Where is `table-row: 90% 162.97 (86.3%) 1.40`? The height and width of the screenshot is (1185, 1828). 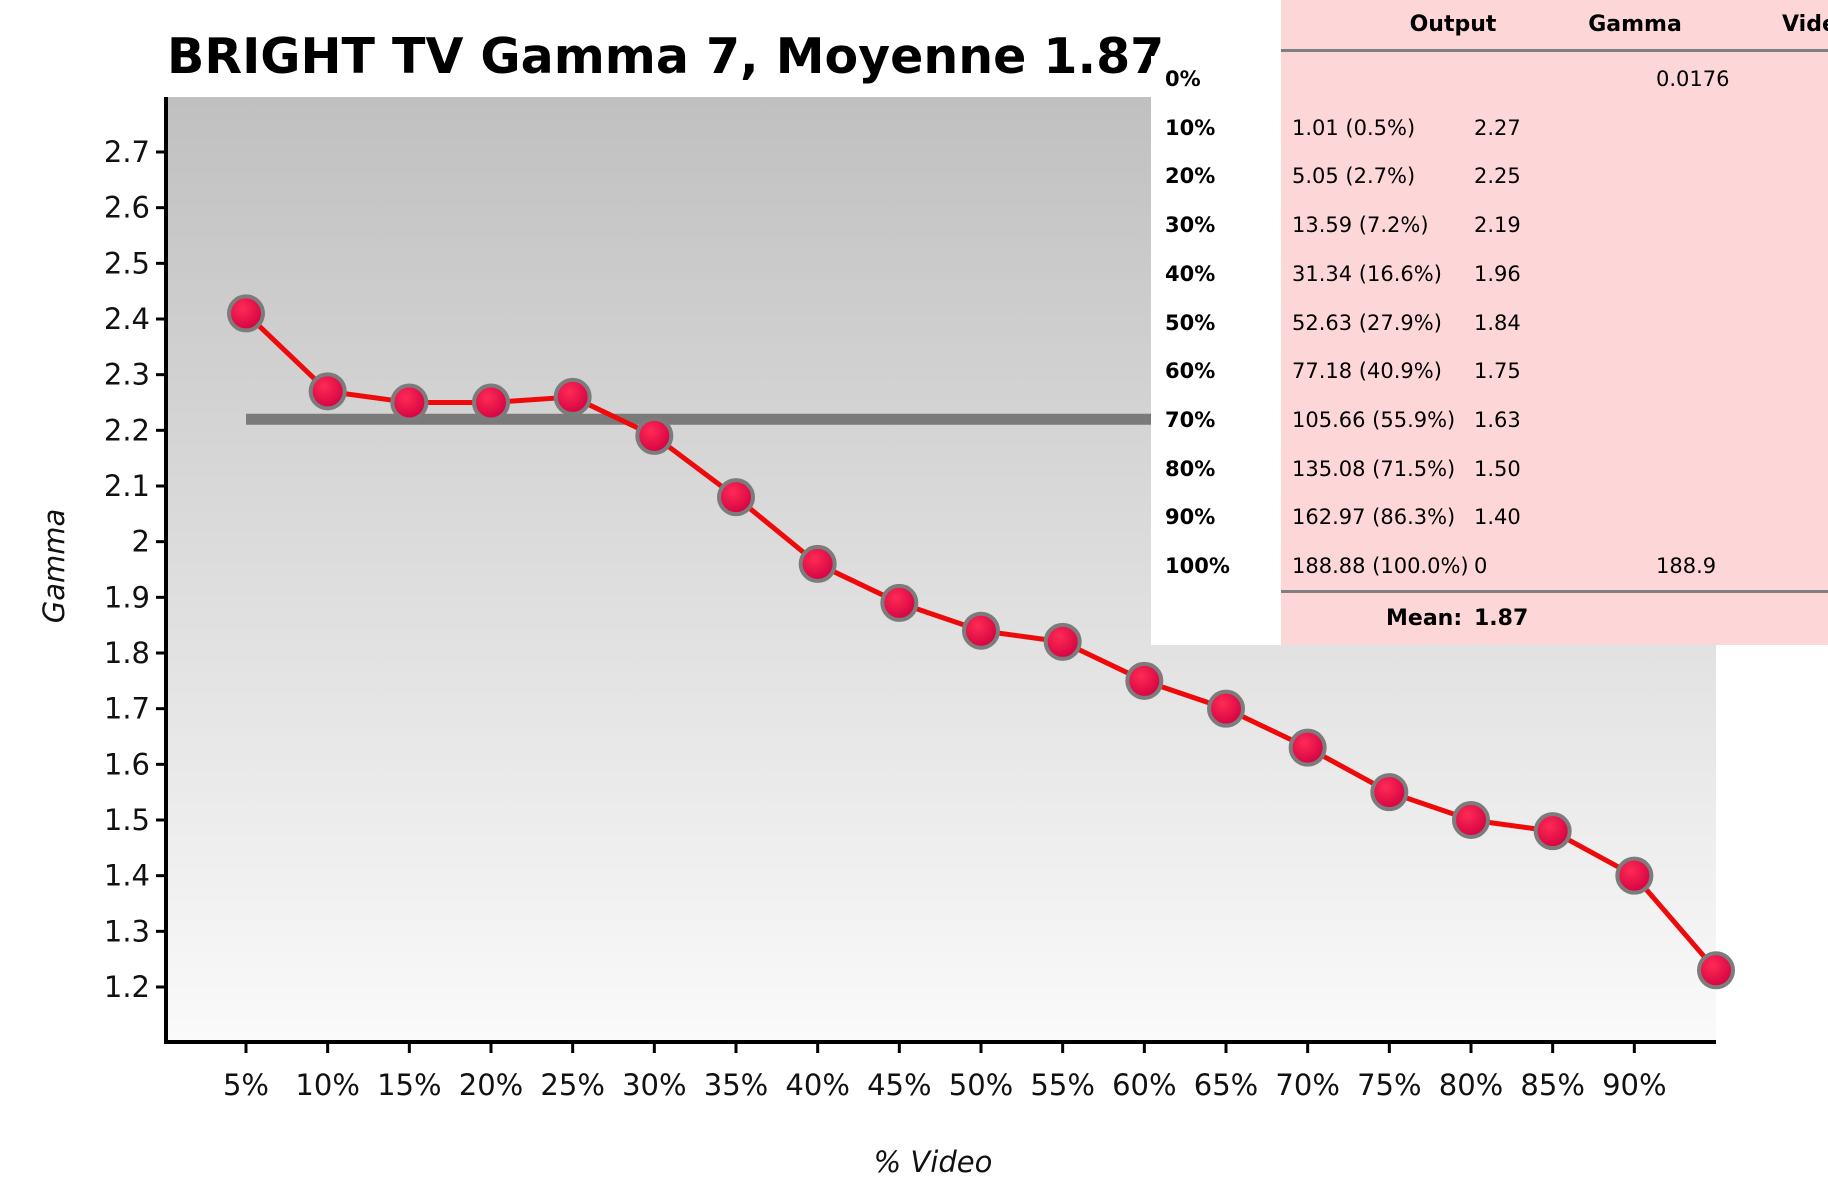 table-row: 90% 162.97 (86.3%) 1.40 is located at coordinates (1489, 529).